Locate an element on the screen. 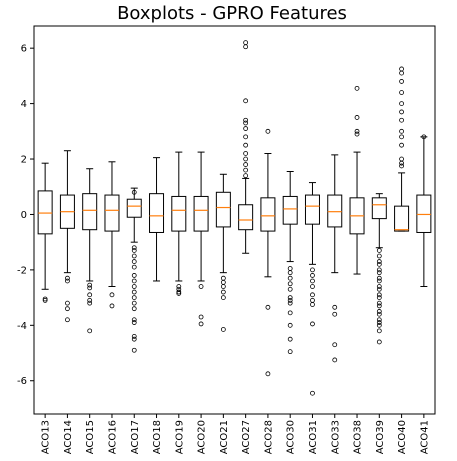 This screenshot has height=461, width=457. x-tick-label: ACO20 is located at coordinates (202, 437).